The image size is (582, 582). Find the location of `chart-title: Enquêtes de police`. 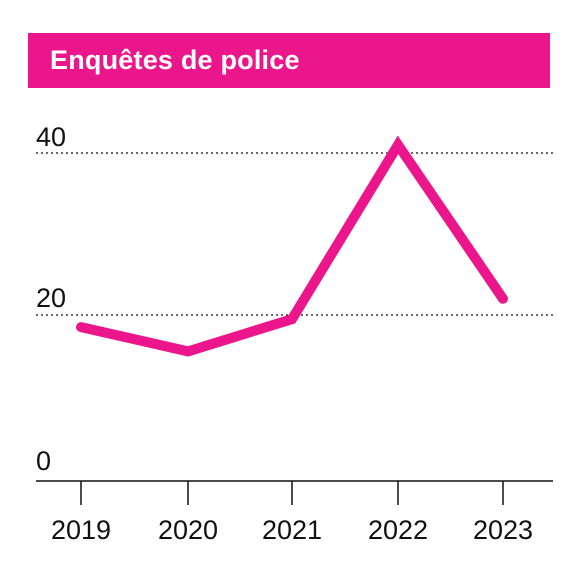

chart-title: Enquêtes de police is located at coordinates (175, 60).